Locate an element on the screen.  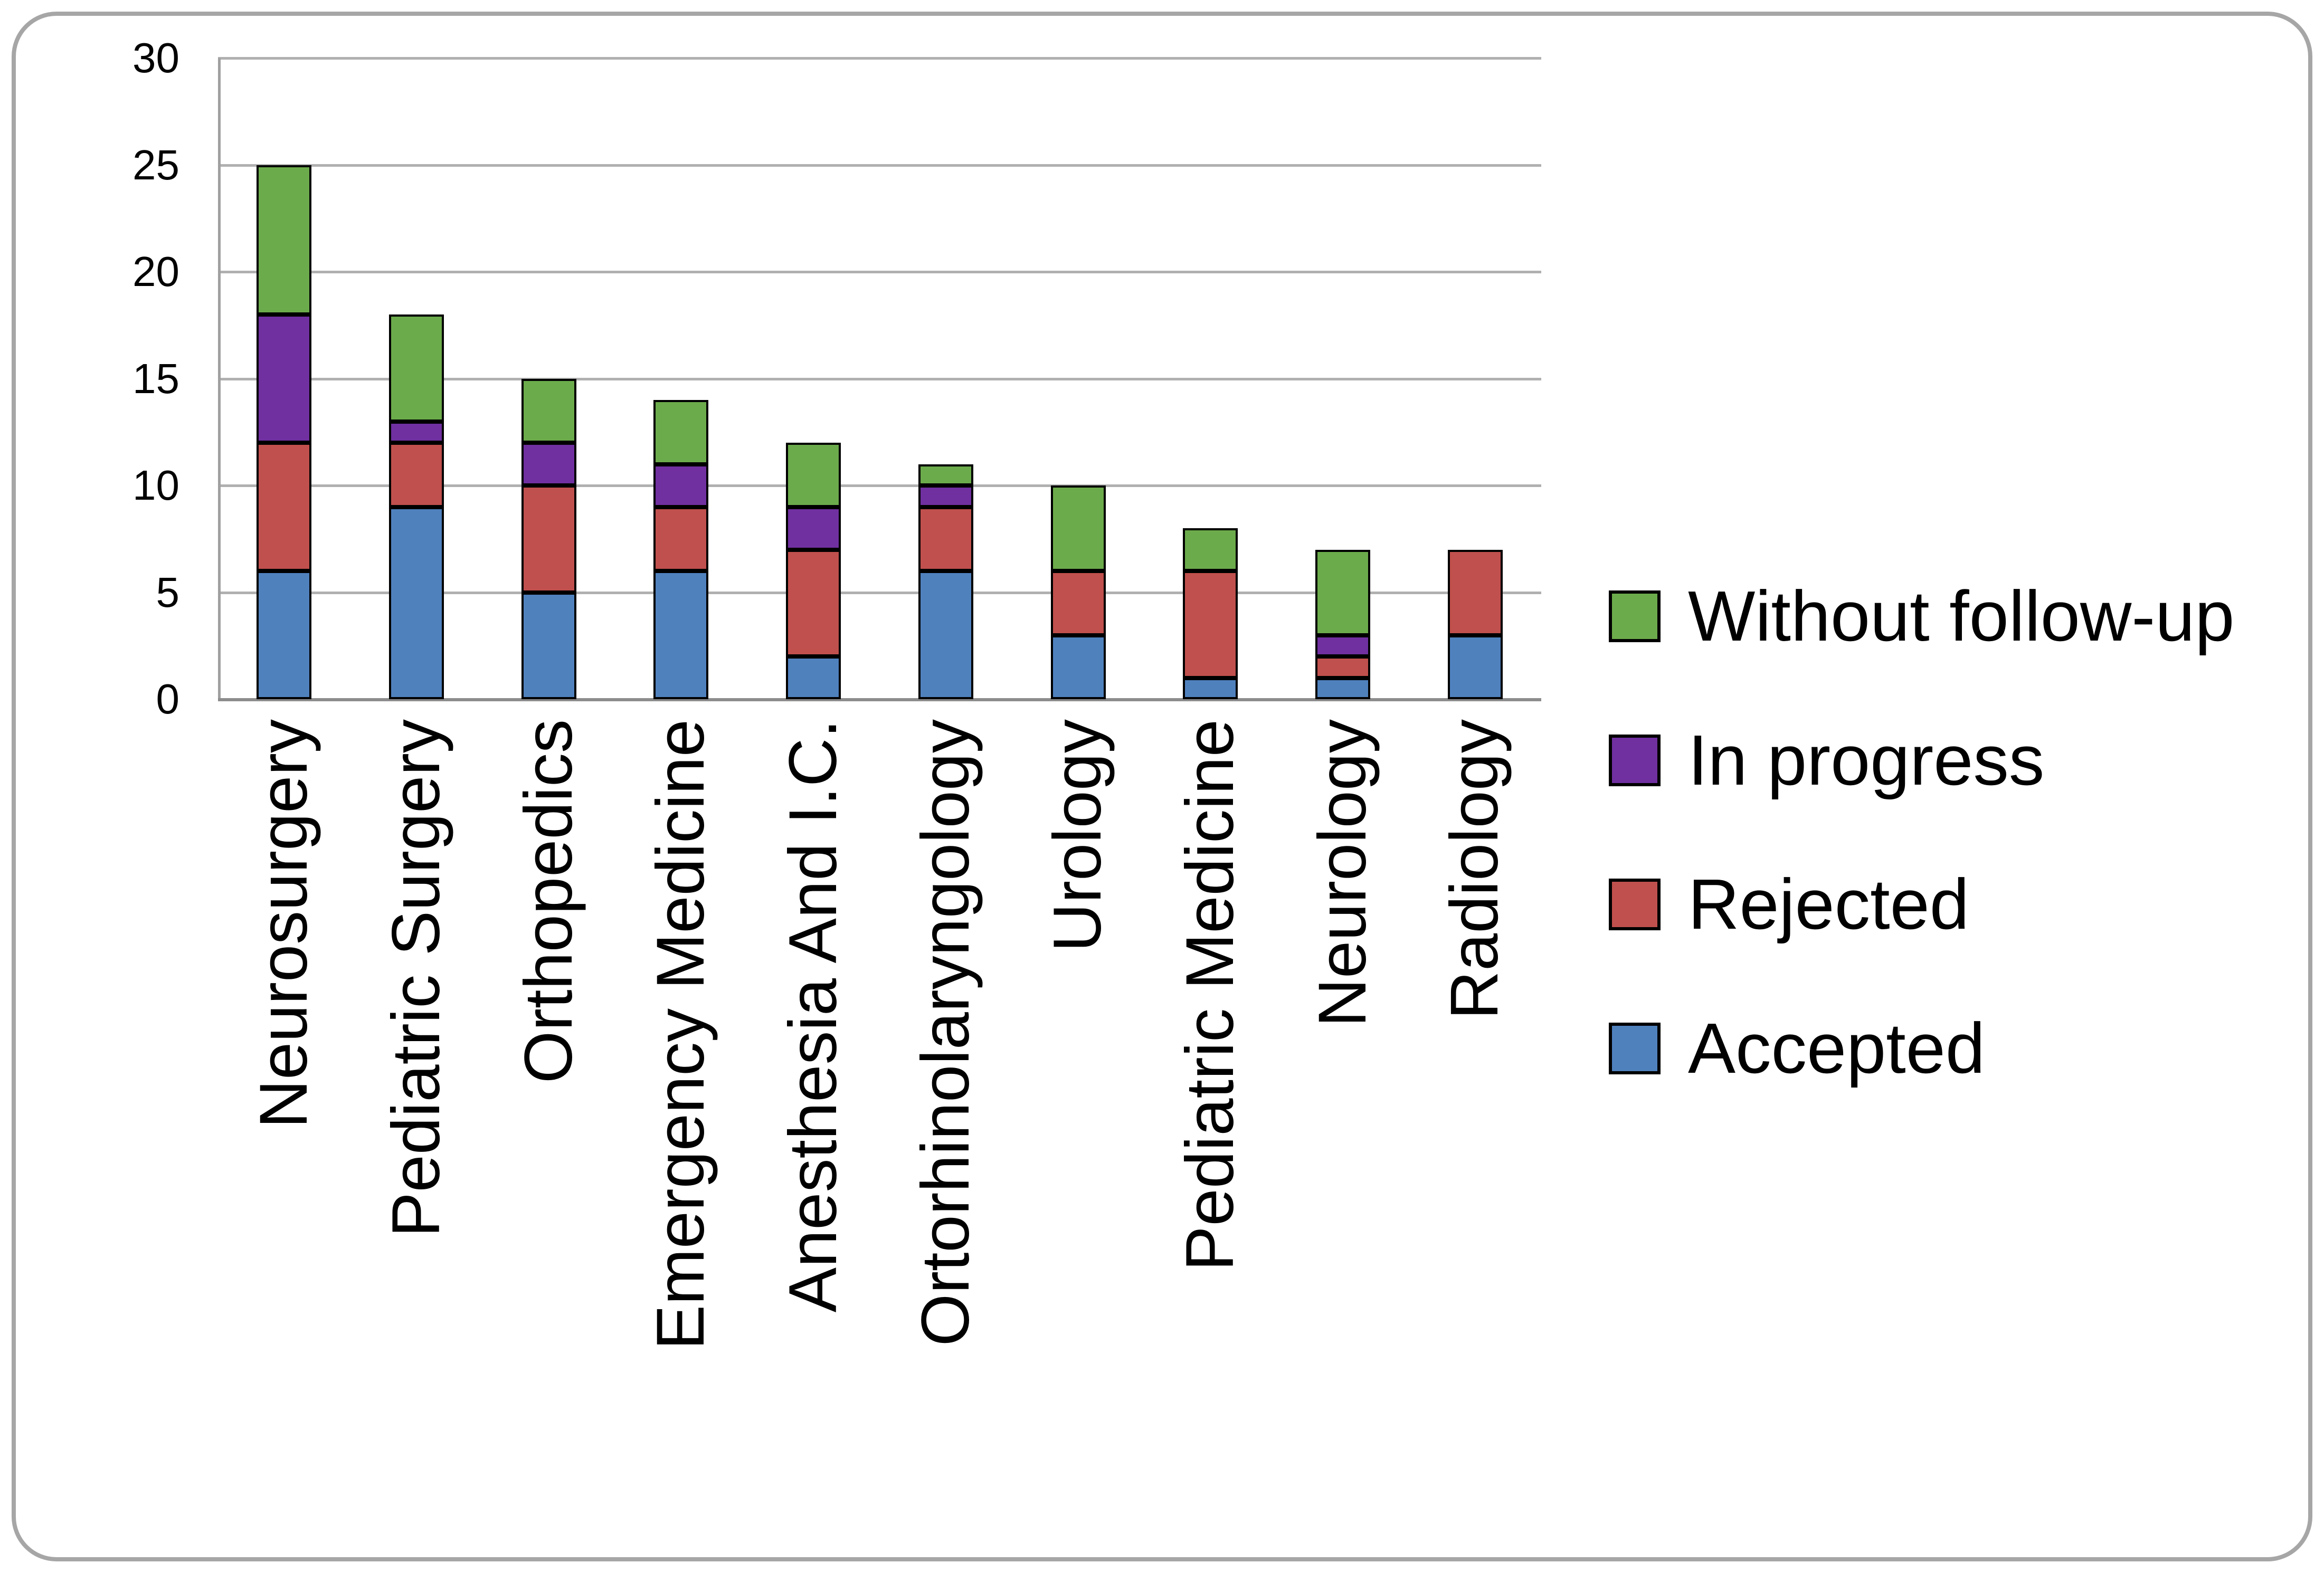
x-label-cell-emergency-medicine: Emergency Medicine is located at coordinates (681, 1141).